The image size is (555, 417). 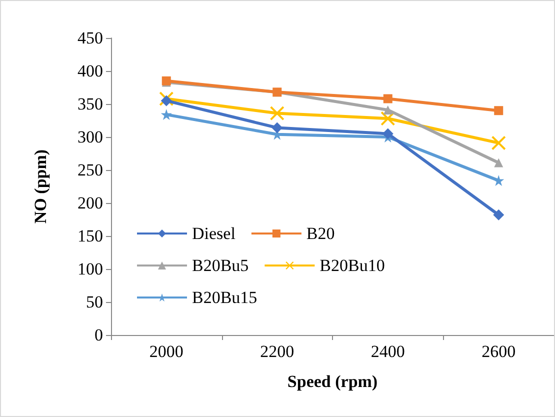 I want to click on y-tick-label: 400, so click(x=90, y=71).